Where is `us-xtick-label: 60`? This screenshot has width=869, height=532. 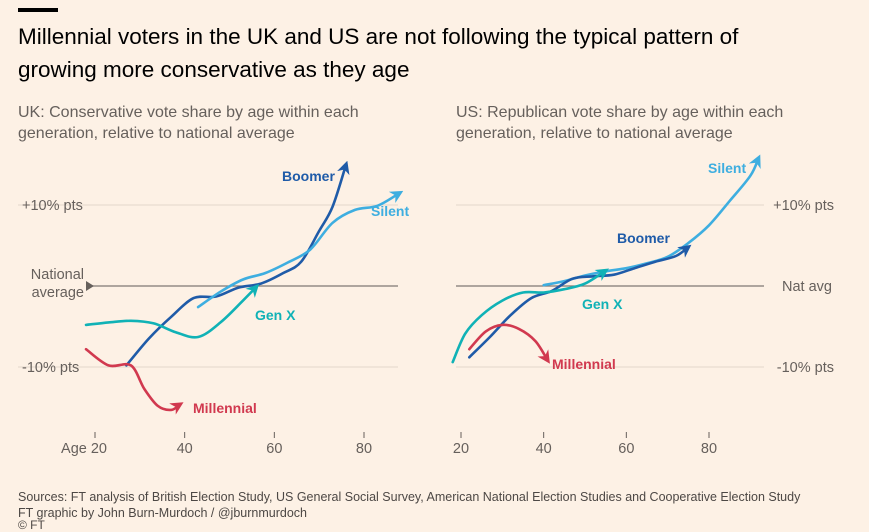
us-xtick-label: 60 is located at coordinates (626, 449).